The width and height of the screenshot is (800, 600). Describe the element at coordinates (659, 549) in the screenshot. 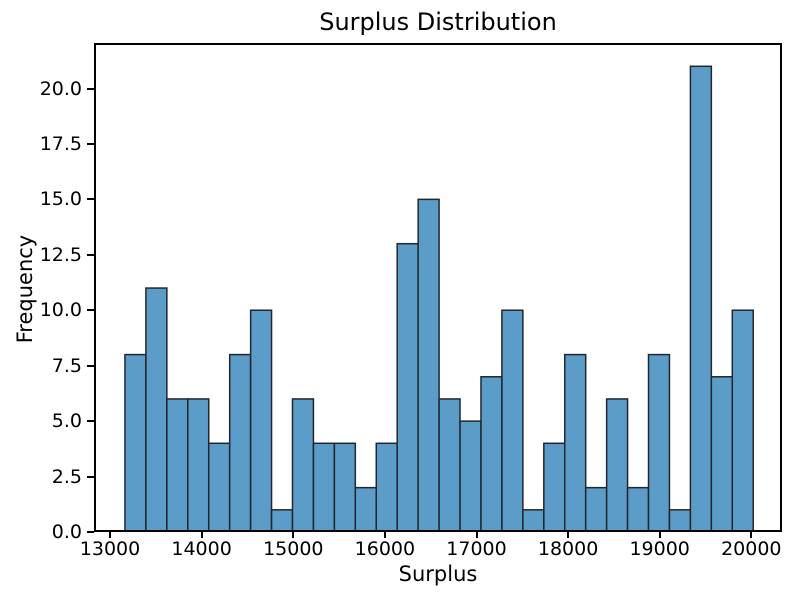

I see `x-tick-label: 19000` at that location.